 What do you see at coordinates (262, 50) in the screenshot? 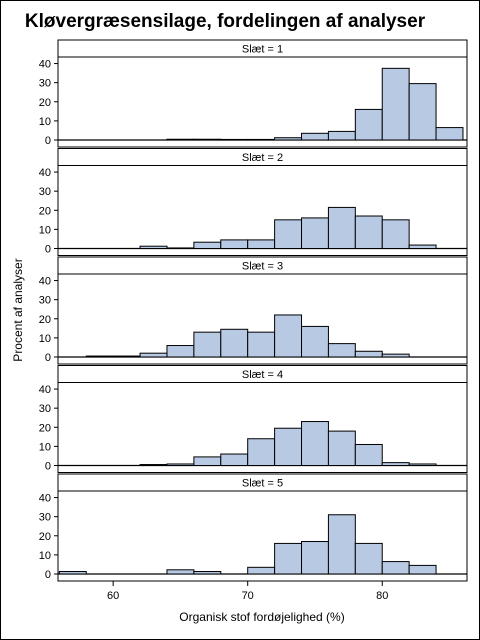
I see `panel-strip-label: Slæt = 1` at bounding box center [262, 50].